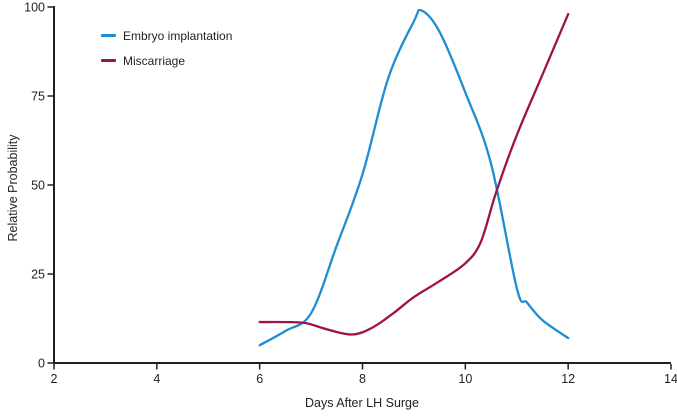  I want to click on legend-label-embryo-implantation: Embryo implantation, so click(178, 35).